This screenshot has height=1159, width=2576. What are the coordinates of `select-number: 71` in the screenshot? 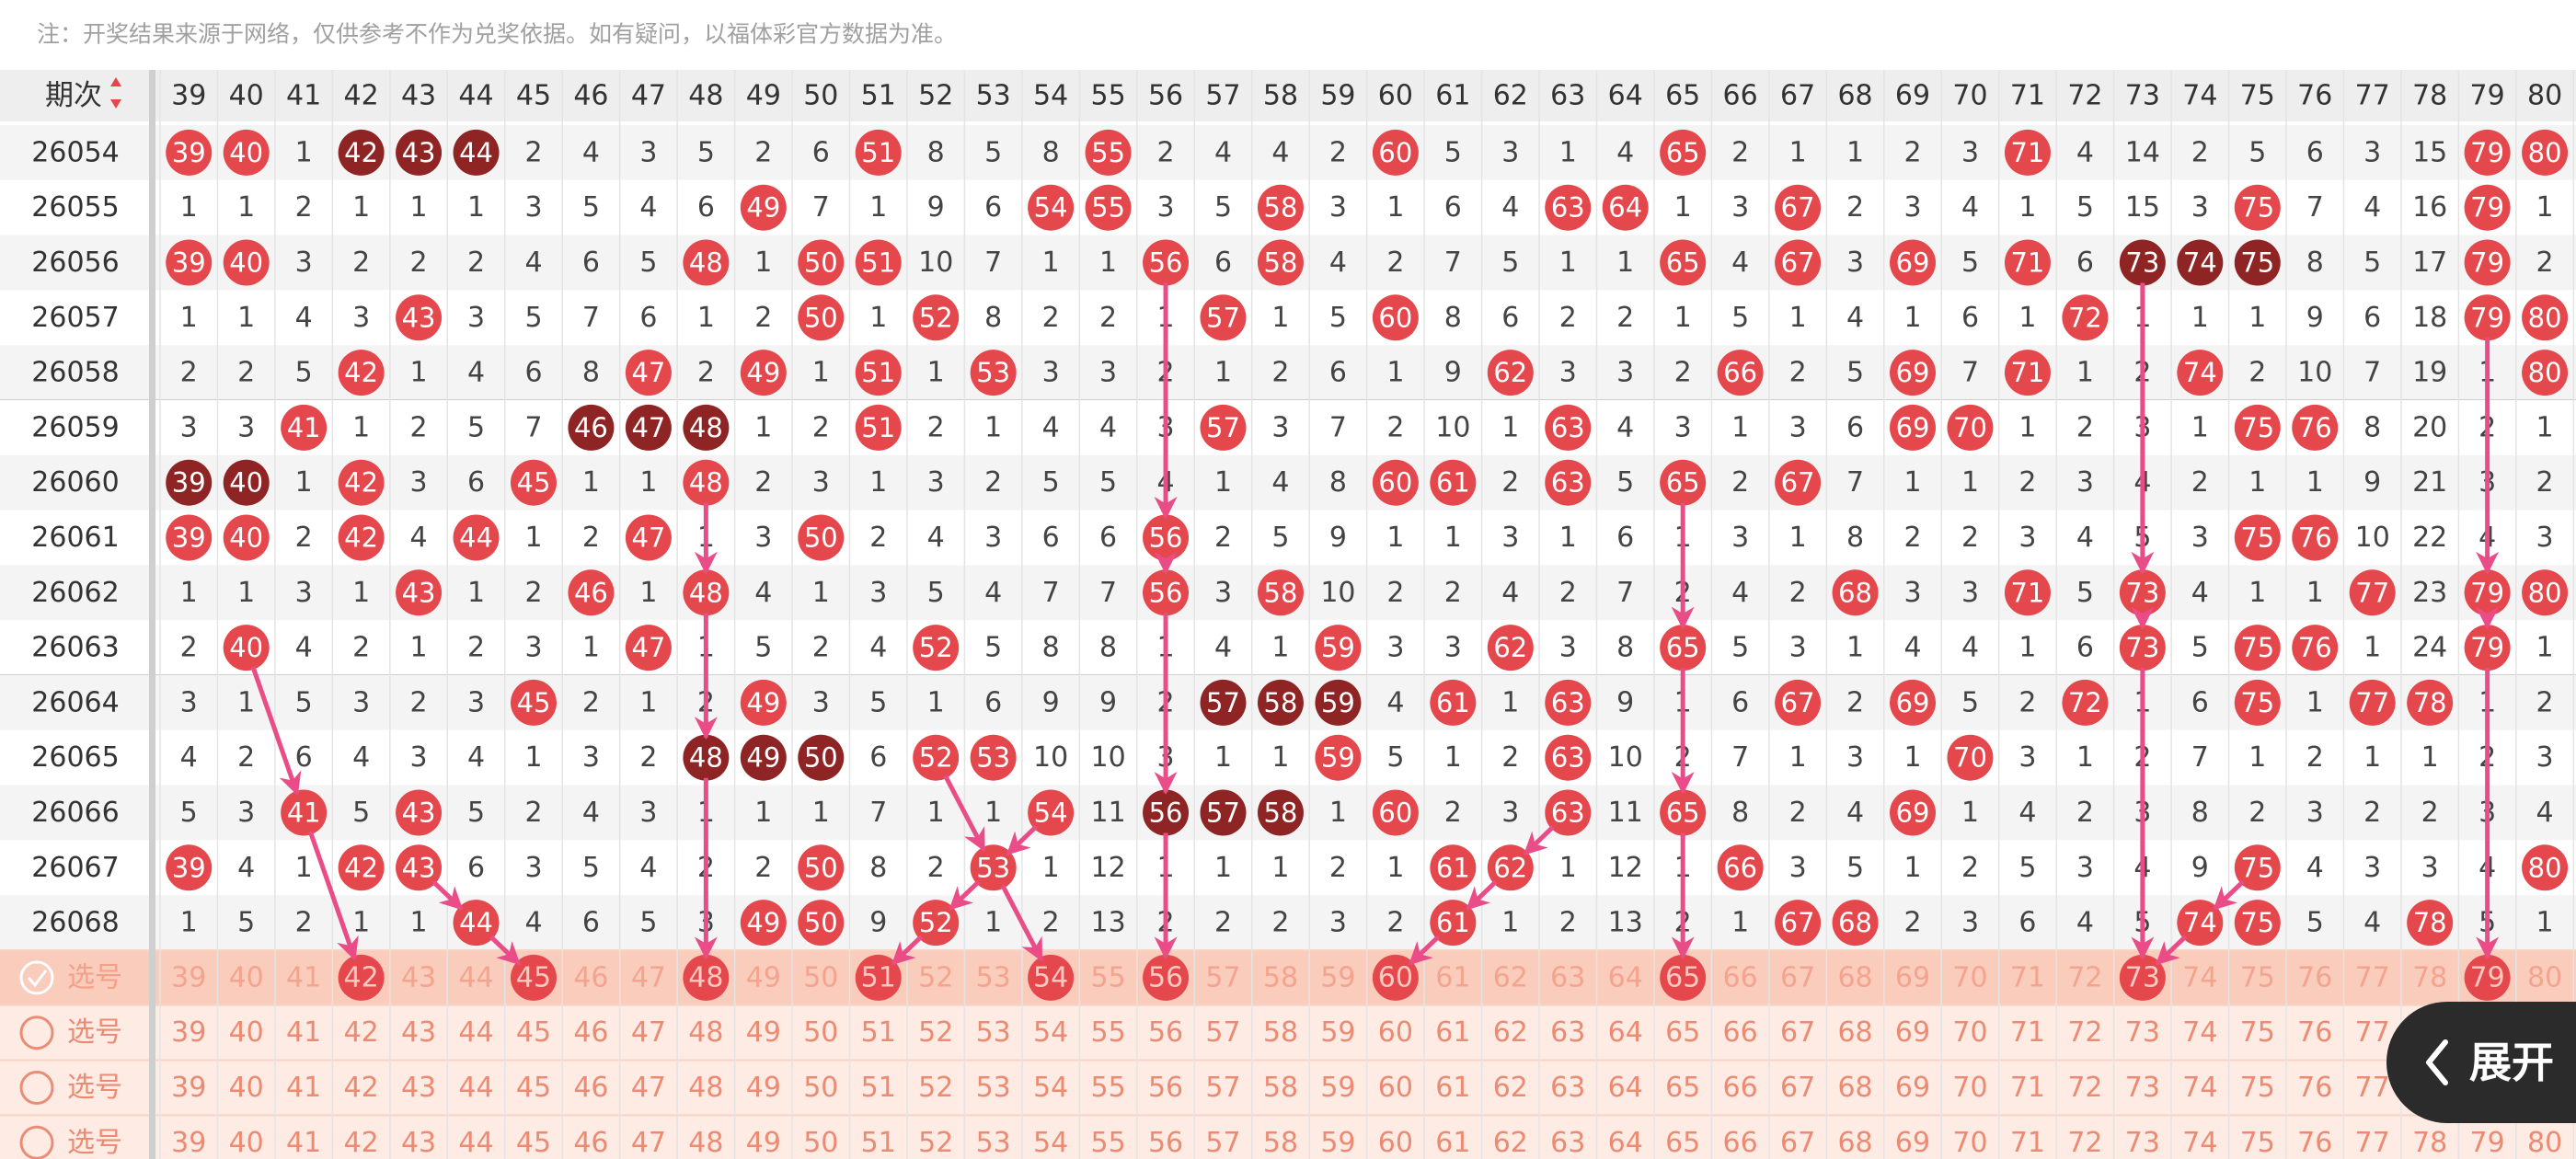 It's located at (2028, 1143).